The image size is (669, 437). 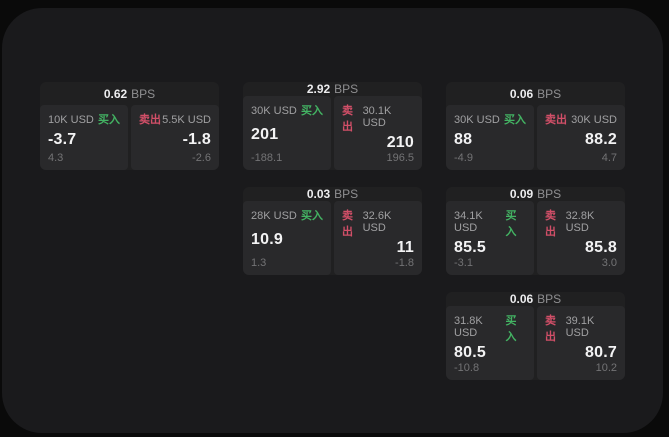 I want to click on sell-panel: 卖出 30K USD 88.2 4.7, so click(x=581, y=137).